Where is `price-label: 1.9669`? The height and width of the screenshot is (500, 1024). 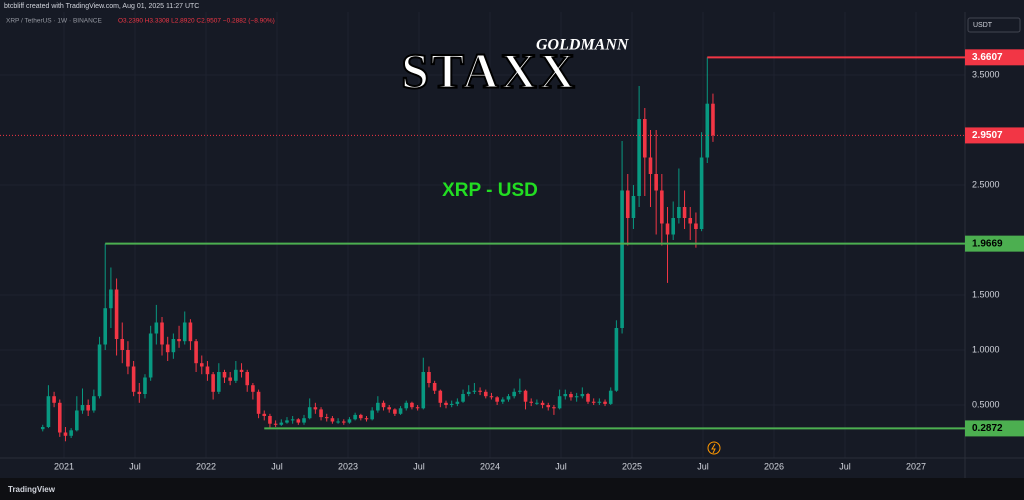 price-label: 1.9669 is located at coordinates (987, 243).